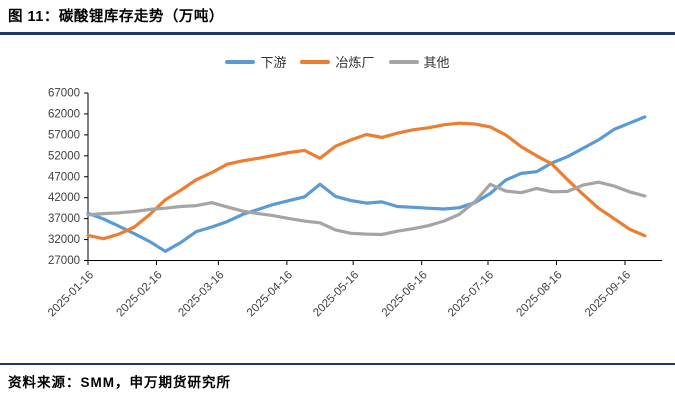 This screenshot has width=675, height=400. Describe the element at coordinates (140, 294) in the screenshot. I see `x-axis-label: 2025-02-16` at that location.